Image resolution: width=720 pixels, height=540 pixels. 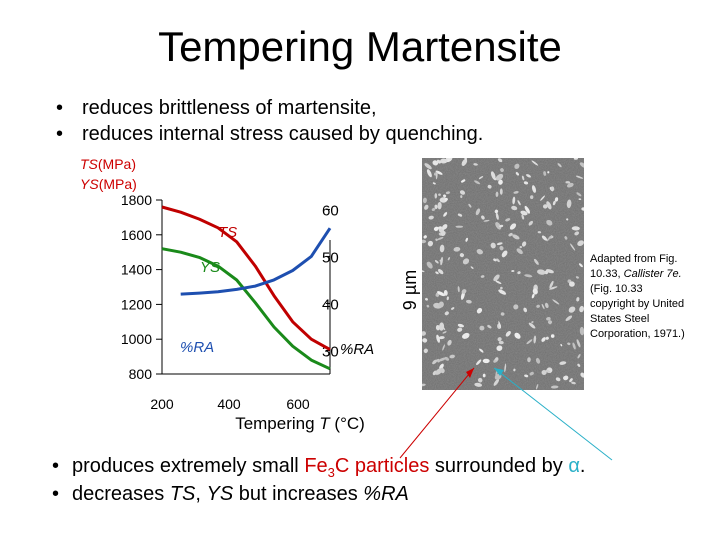 What do you see at coordinates (330, 257) in the screenshot?
I see `y-right-tick-label-50: 50` at bounding box center [330, 257].